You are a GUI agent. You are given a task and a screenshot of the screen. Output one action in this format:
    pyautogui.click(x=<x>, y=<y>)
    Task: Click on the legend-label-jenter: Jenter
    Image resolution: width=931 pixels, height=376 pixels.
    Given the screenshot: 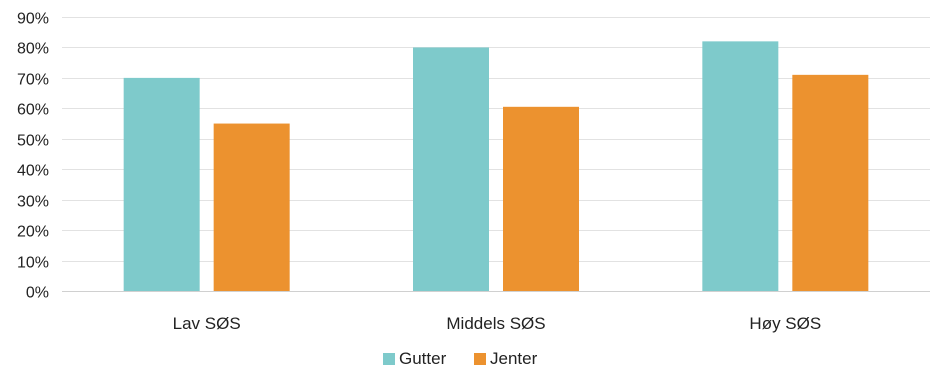 What is the action you would take?
    pyautogui.click(x=514, y=358)
    